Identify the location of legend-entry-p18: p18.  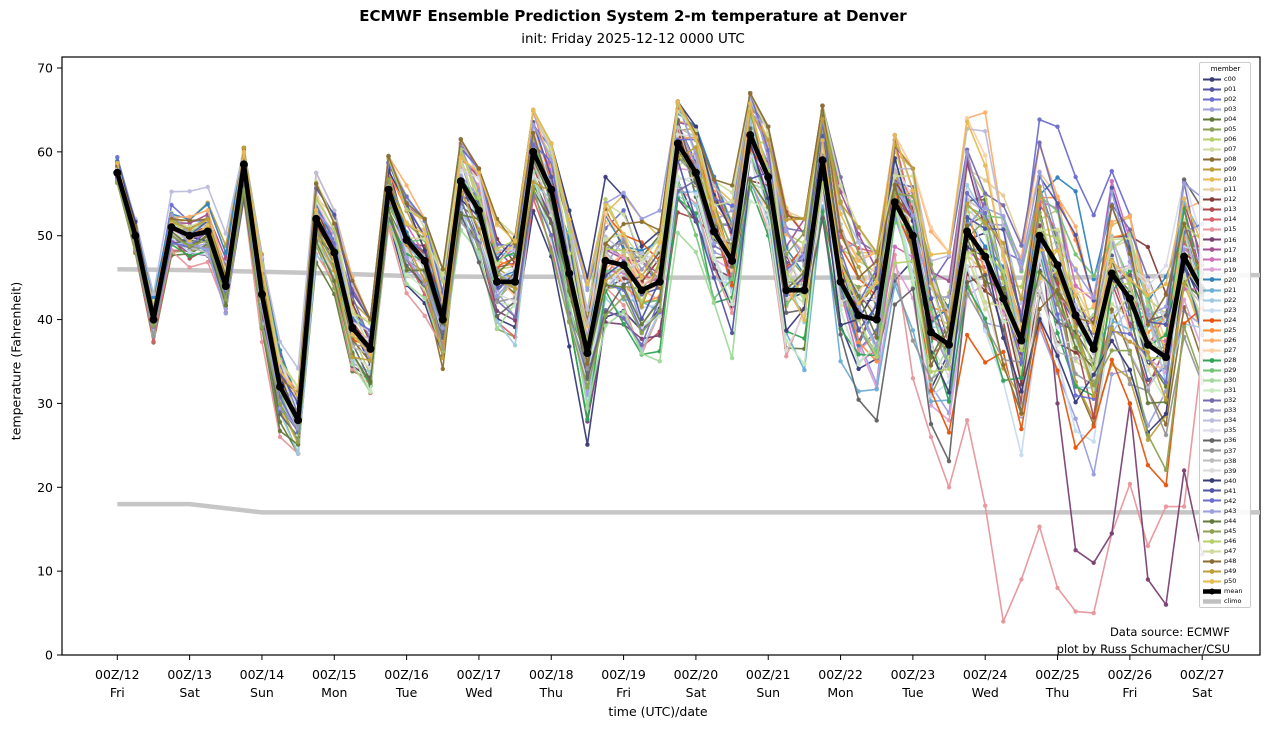
(1225, 260).